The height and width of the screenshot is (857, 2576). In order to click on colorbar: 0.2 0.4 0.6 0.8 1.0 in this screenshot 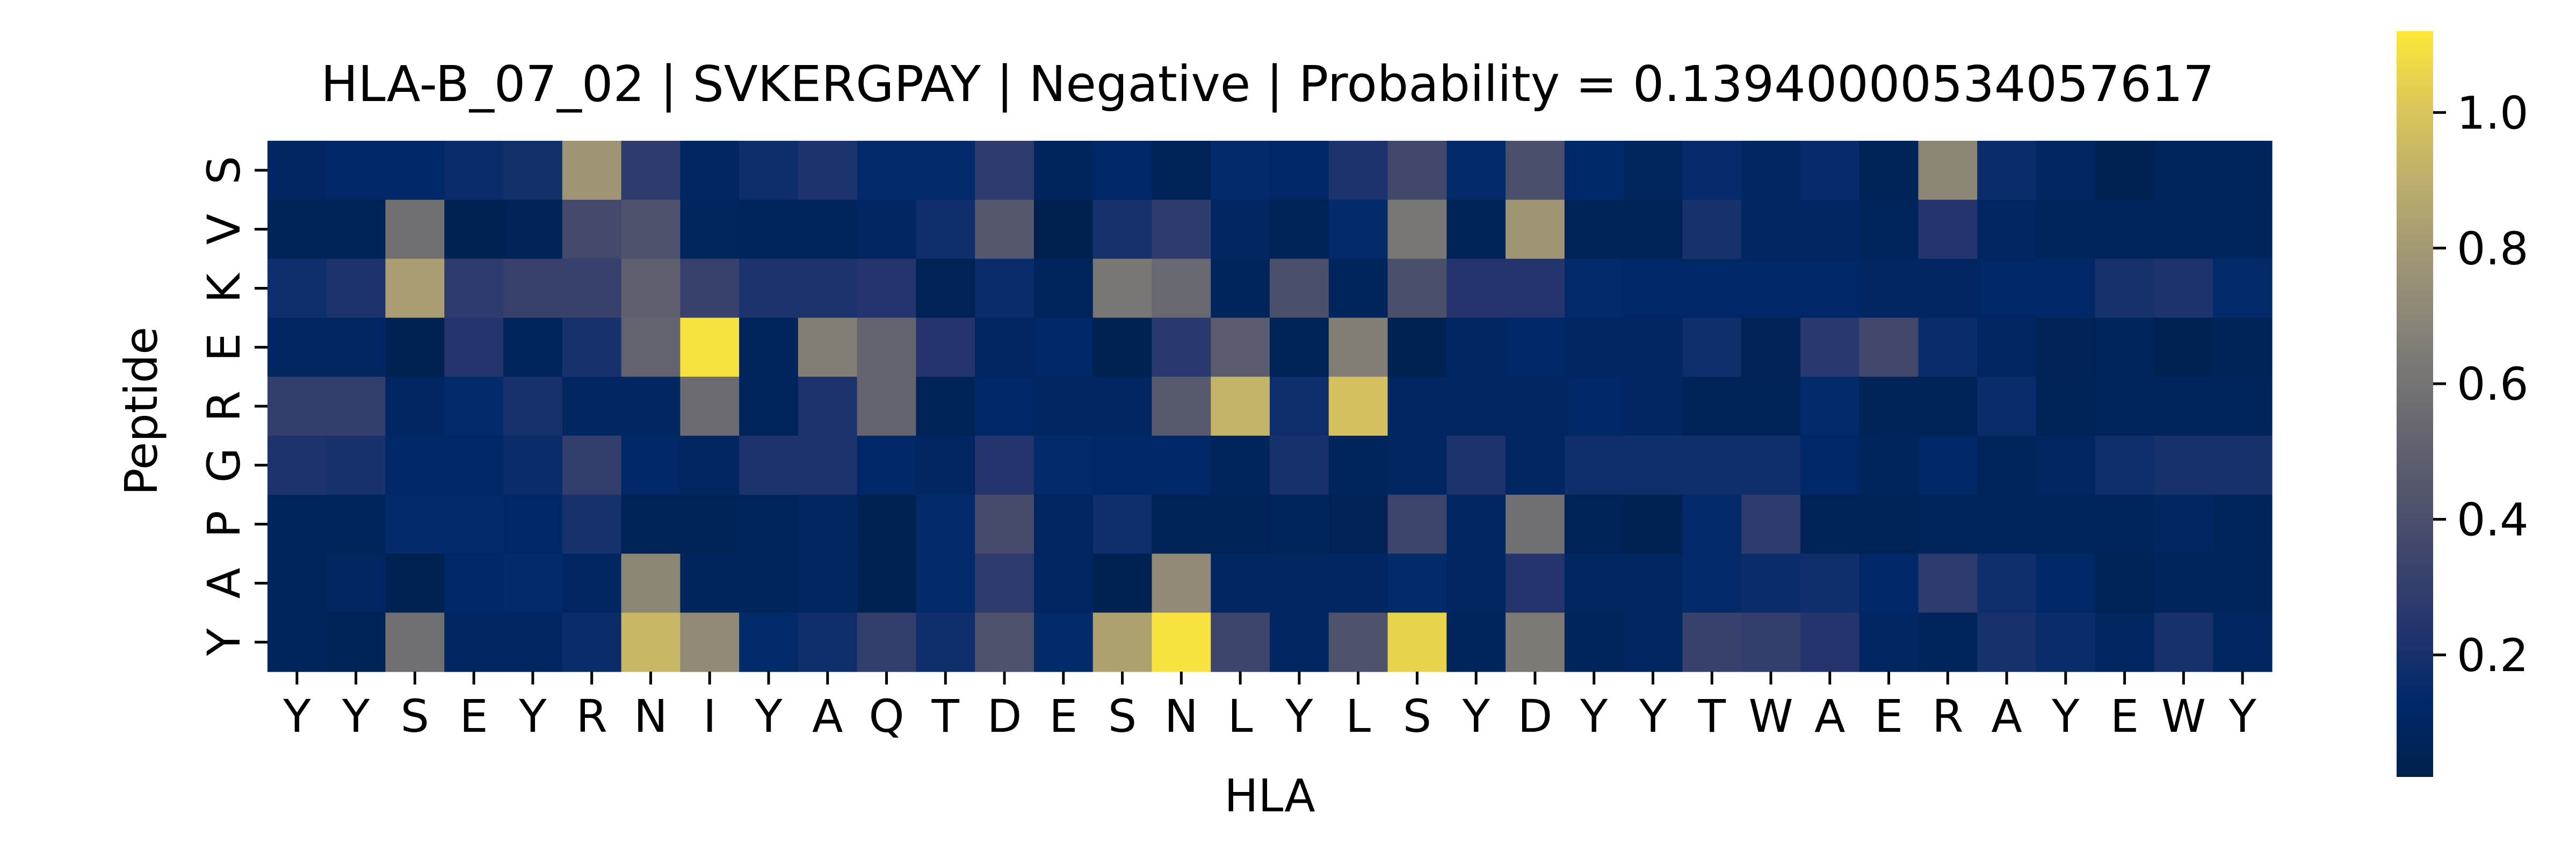, I will do `click(2463, 404)`.